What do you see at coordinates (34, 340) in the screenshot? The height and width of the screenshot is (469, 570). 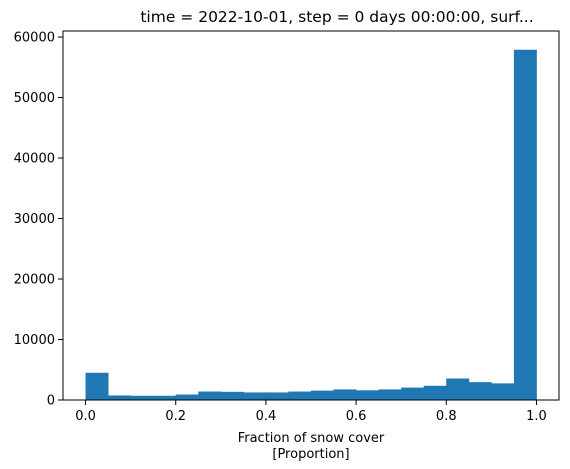 I see `y-tick-label: 10000` at bounding box center [34, 340].